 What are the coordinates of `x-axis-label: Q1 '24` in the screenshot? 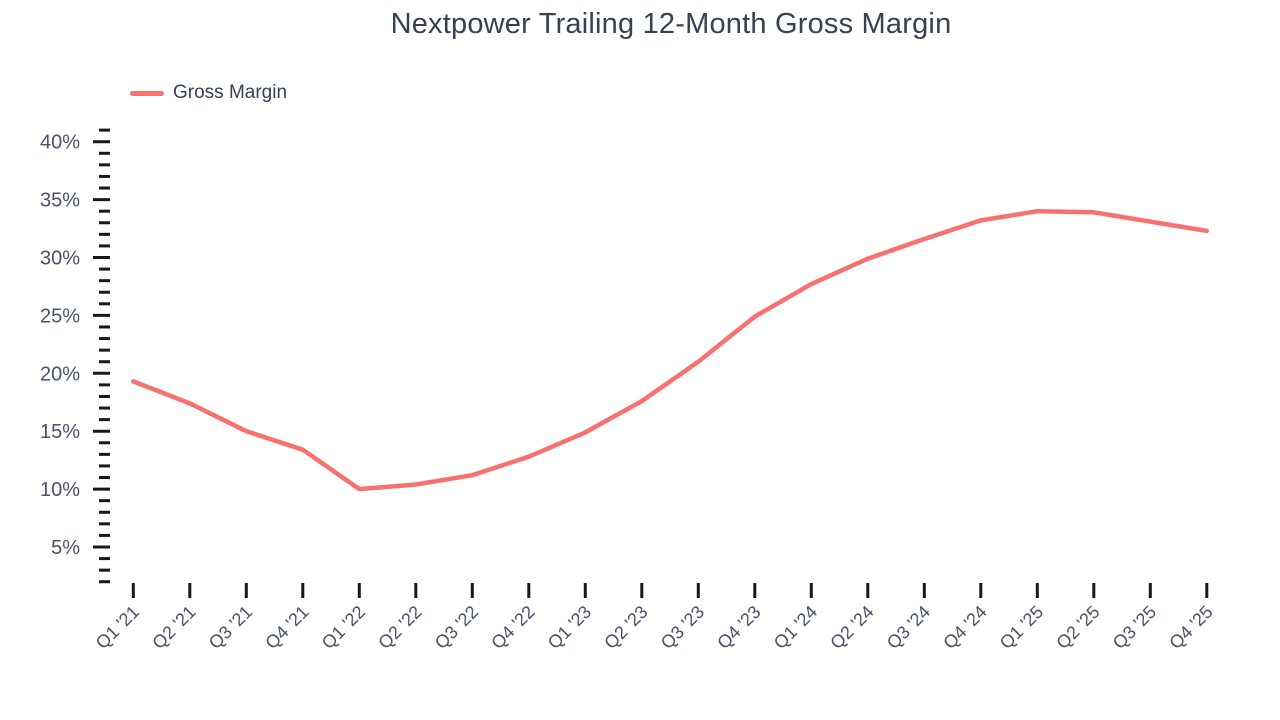 It's located at (795, 627).